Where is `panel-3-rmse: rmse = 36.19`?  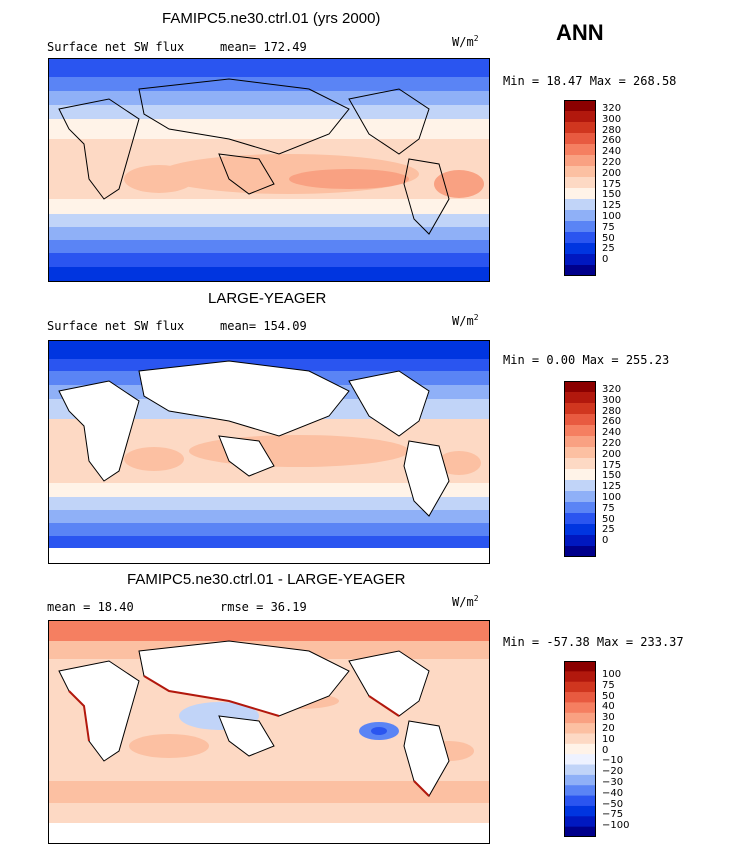 panel-3-rmse: rmse = 36.19 is located at coordinates (263, 607).